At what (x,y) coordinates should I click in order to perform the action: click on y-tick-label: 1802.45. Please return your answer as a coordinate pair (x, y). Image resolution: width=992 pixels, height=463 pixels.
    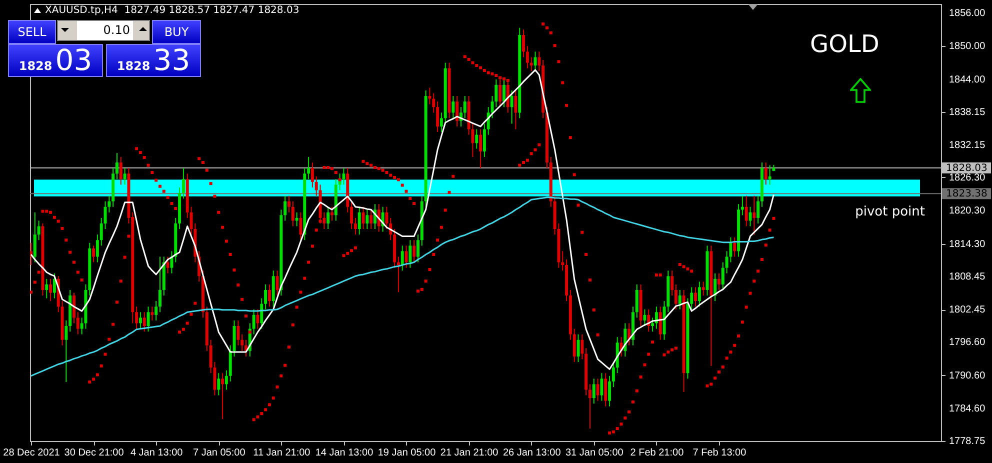
    Looking at the image, I should click on (967, 310).